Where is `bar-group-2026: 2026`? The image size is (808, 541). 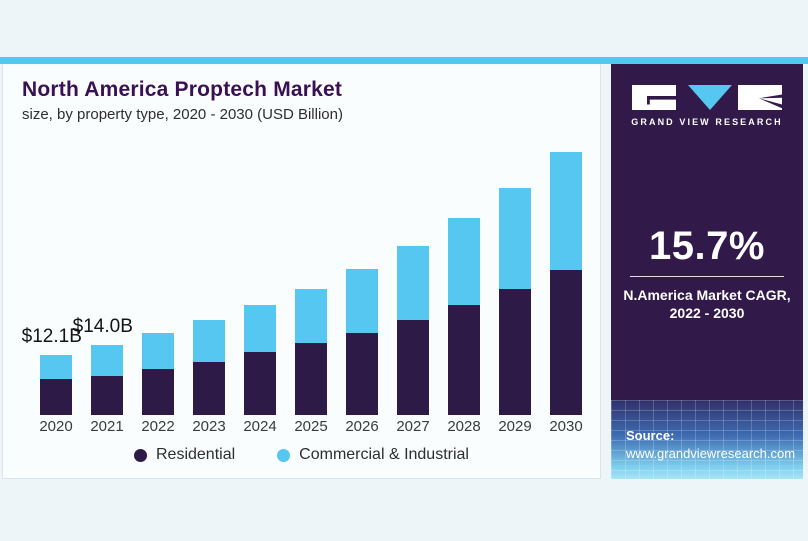
bar-group-2026: 2026 is located at coordinates (362, 280).